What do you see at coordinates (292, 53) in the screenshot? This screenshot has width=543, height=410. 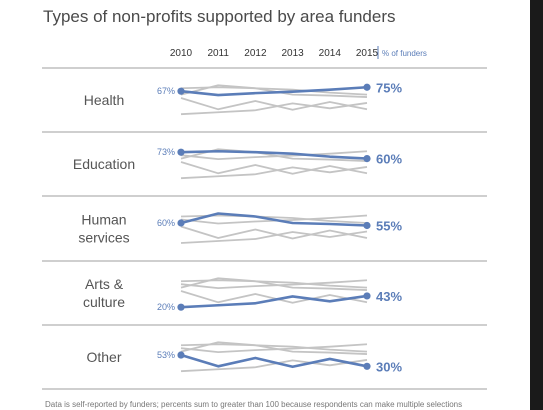 I see `year-label: 2013` at bounding box center [292, 53].